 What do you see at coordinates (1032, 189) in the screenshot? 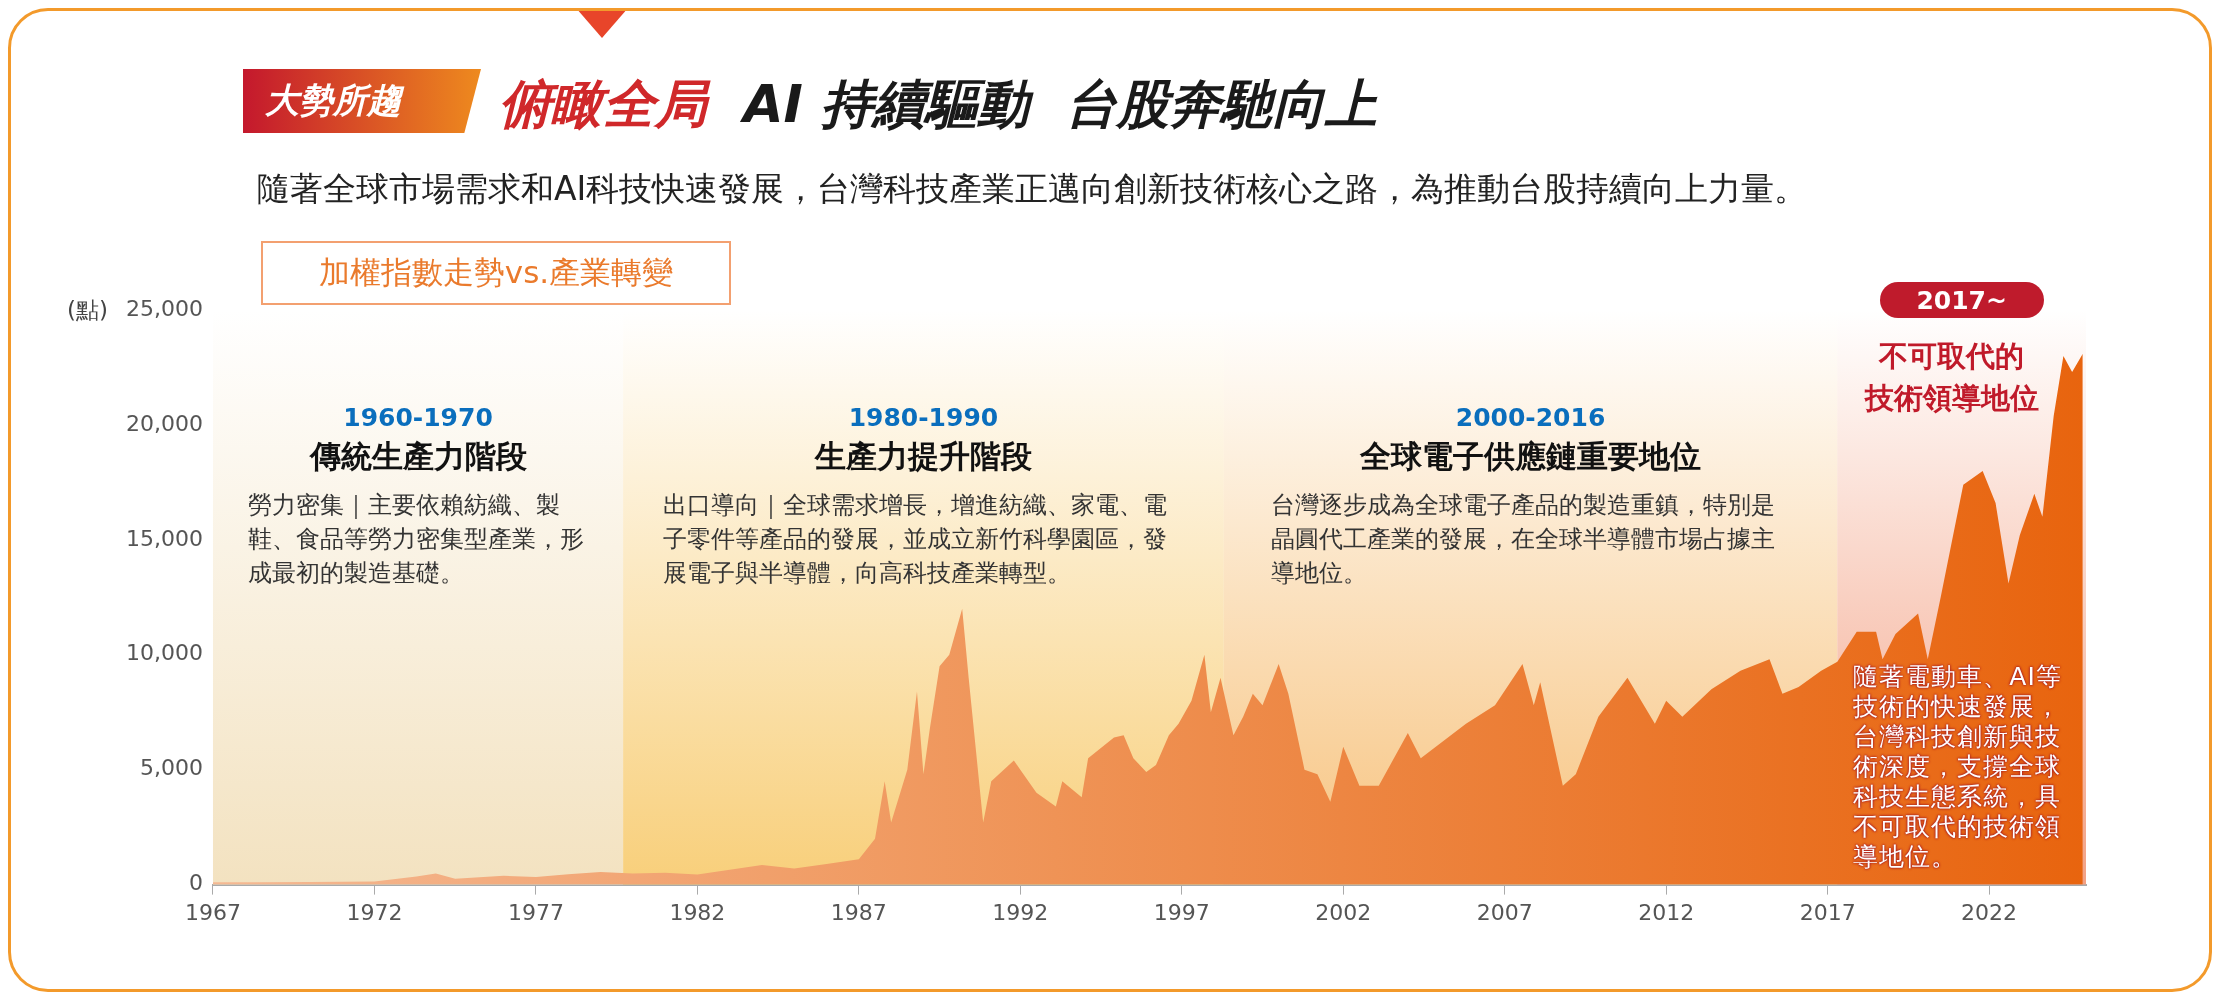
I see `chart-subtitle: 隨著全球市場需求和AI科技快速發展，台灣科技產業正邁向創新技術核心之路，為推動台股持續向上力量。` at bounding box center [1032, 189].